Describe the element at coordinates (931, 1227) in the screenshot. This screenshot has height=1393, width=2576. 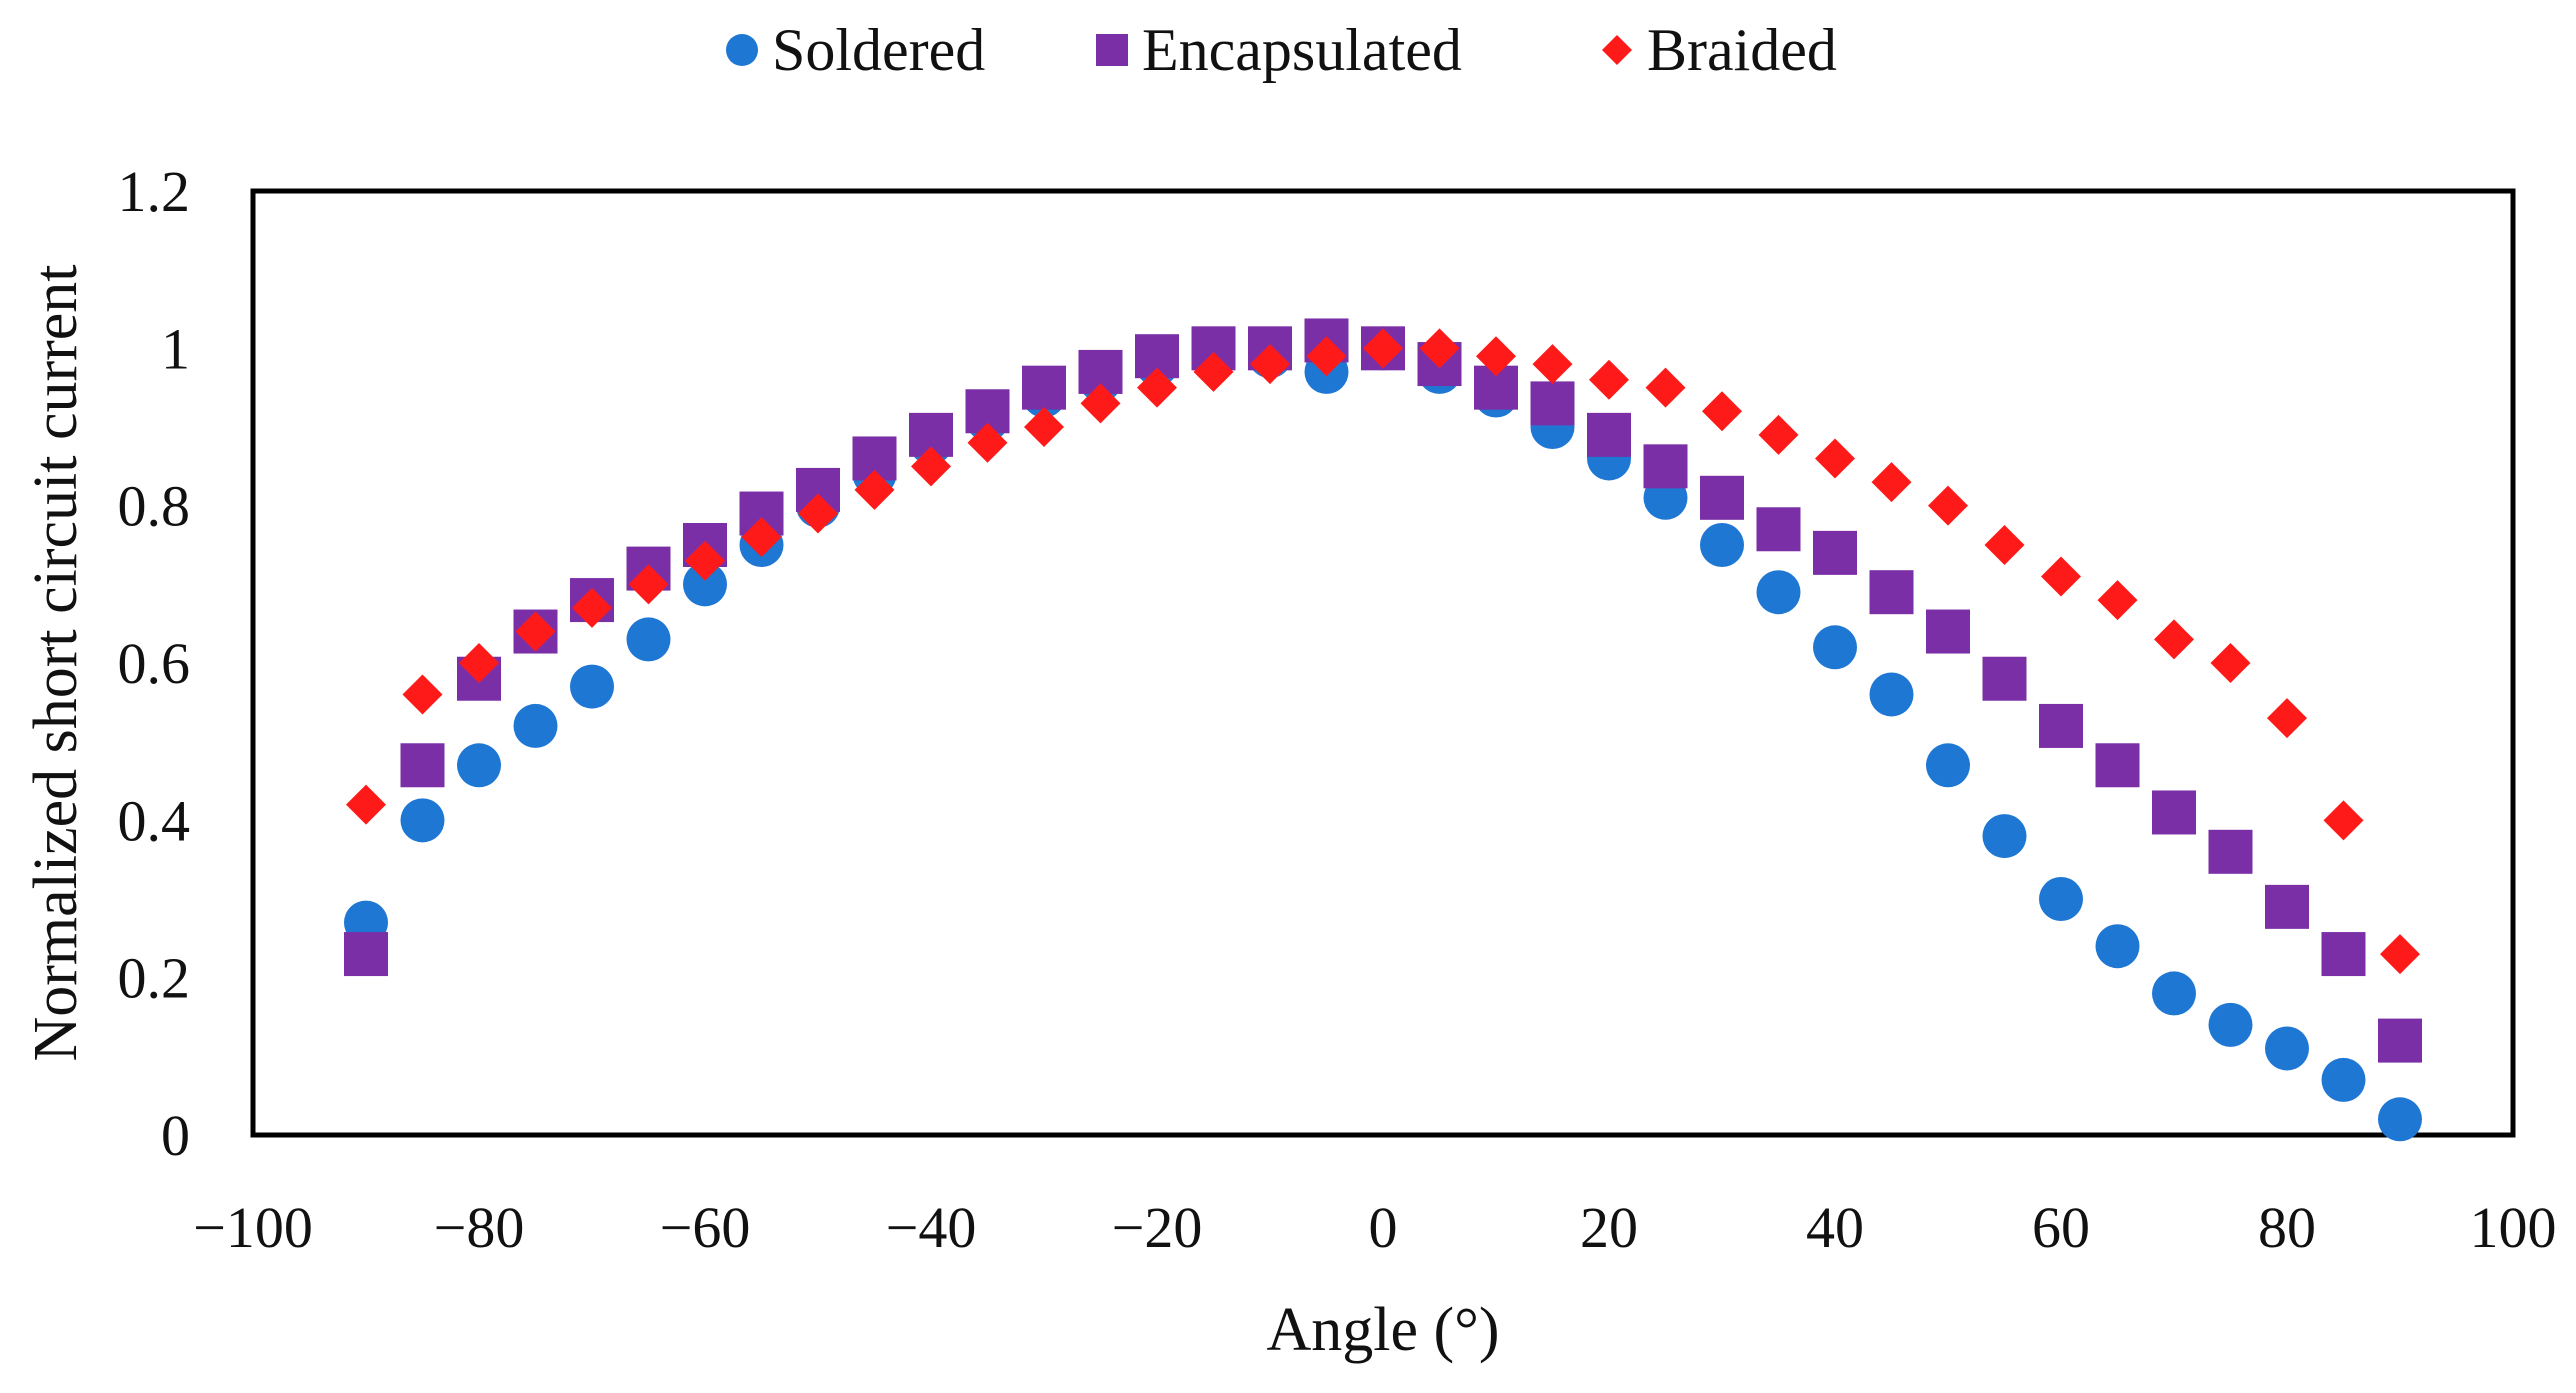
I see `x-tick-label: −40` at that location.